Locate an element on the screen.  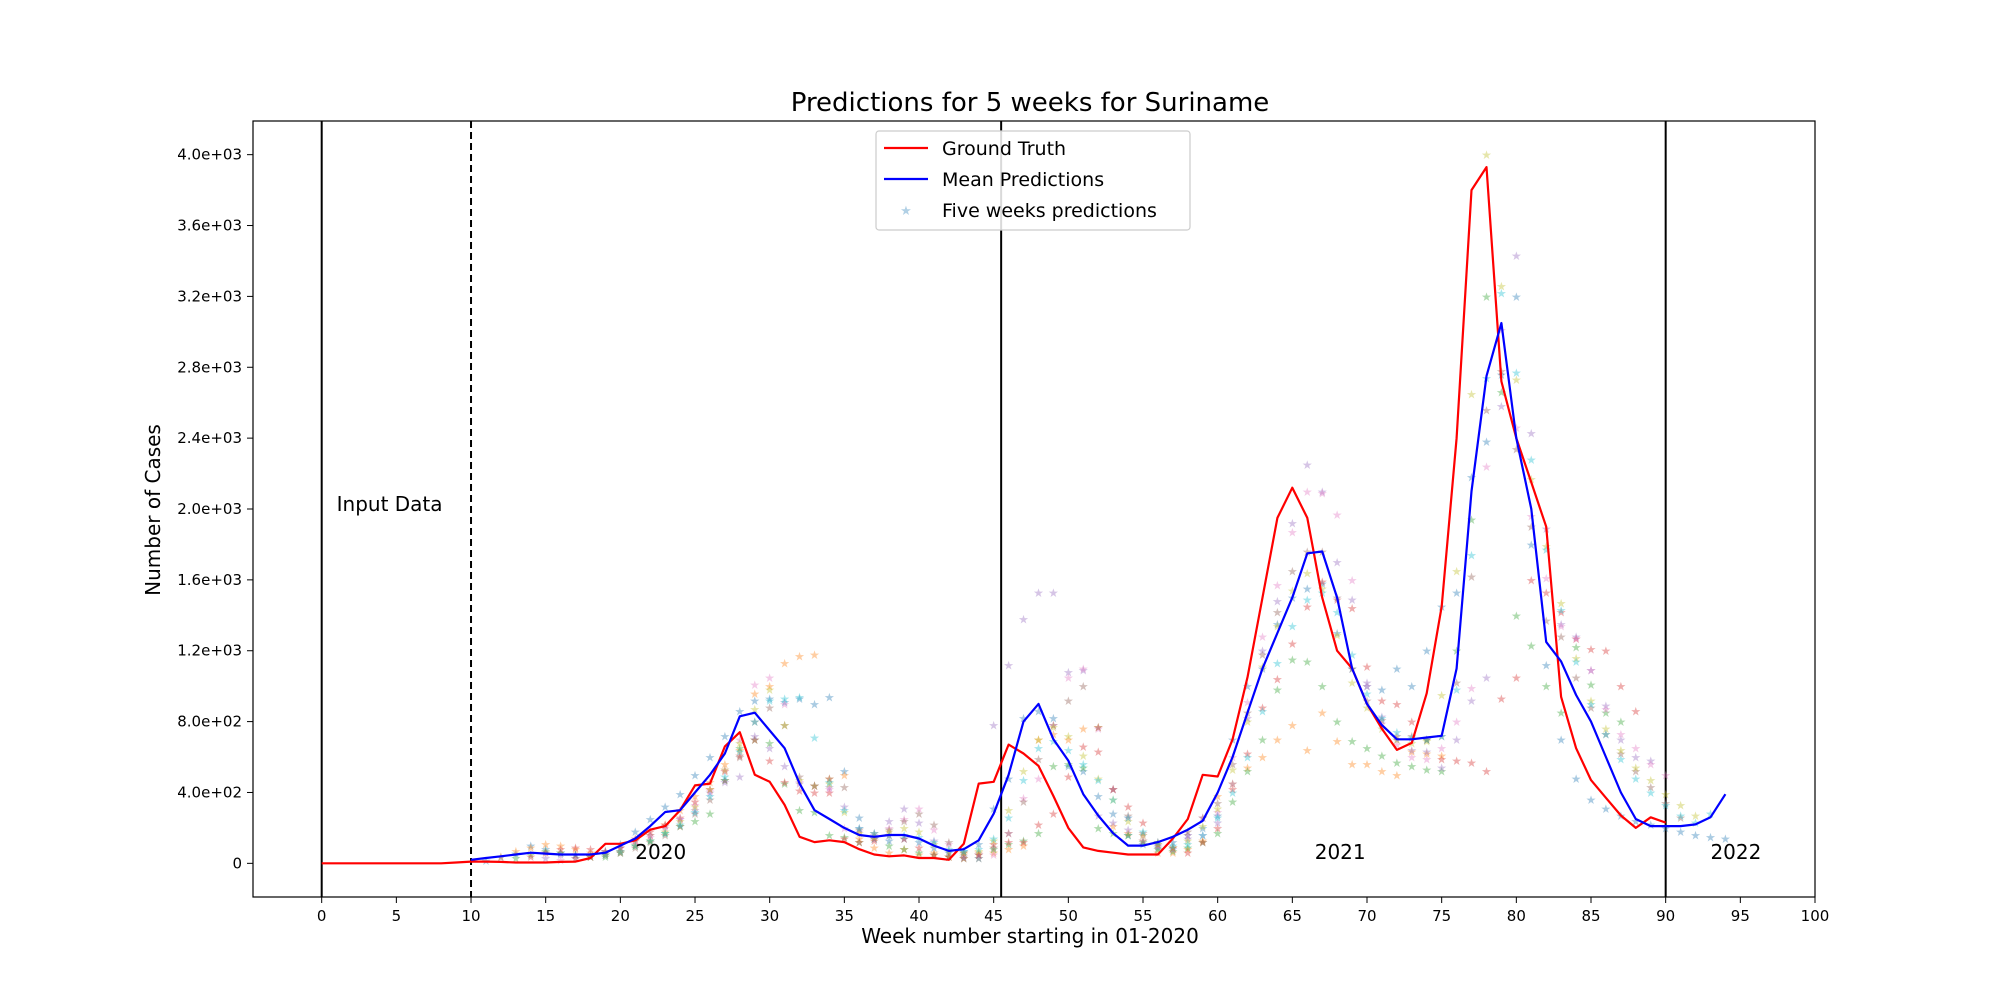
x-tick-label: 60 is located at coordinates (1217, 916).